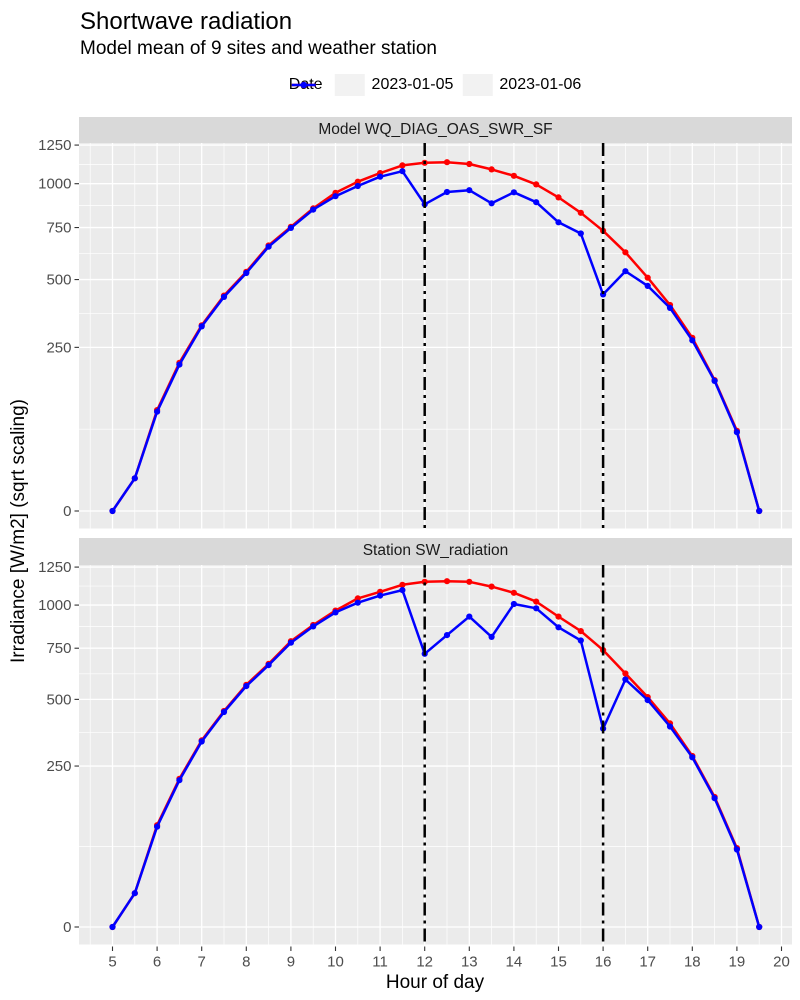  What do you see at coordinates (202, 962) in the screenshot?
I see `x-tick-label: 7` at bounding box center [202, 962].